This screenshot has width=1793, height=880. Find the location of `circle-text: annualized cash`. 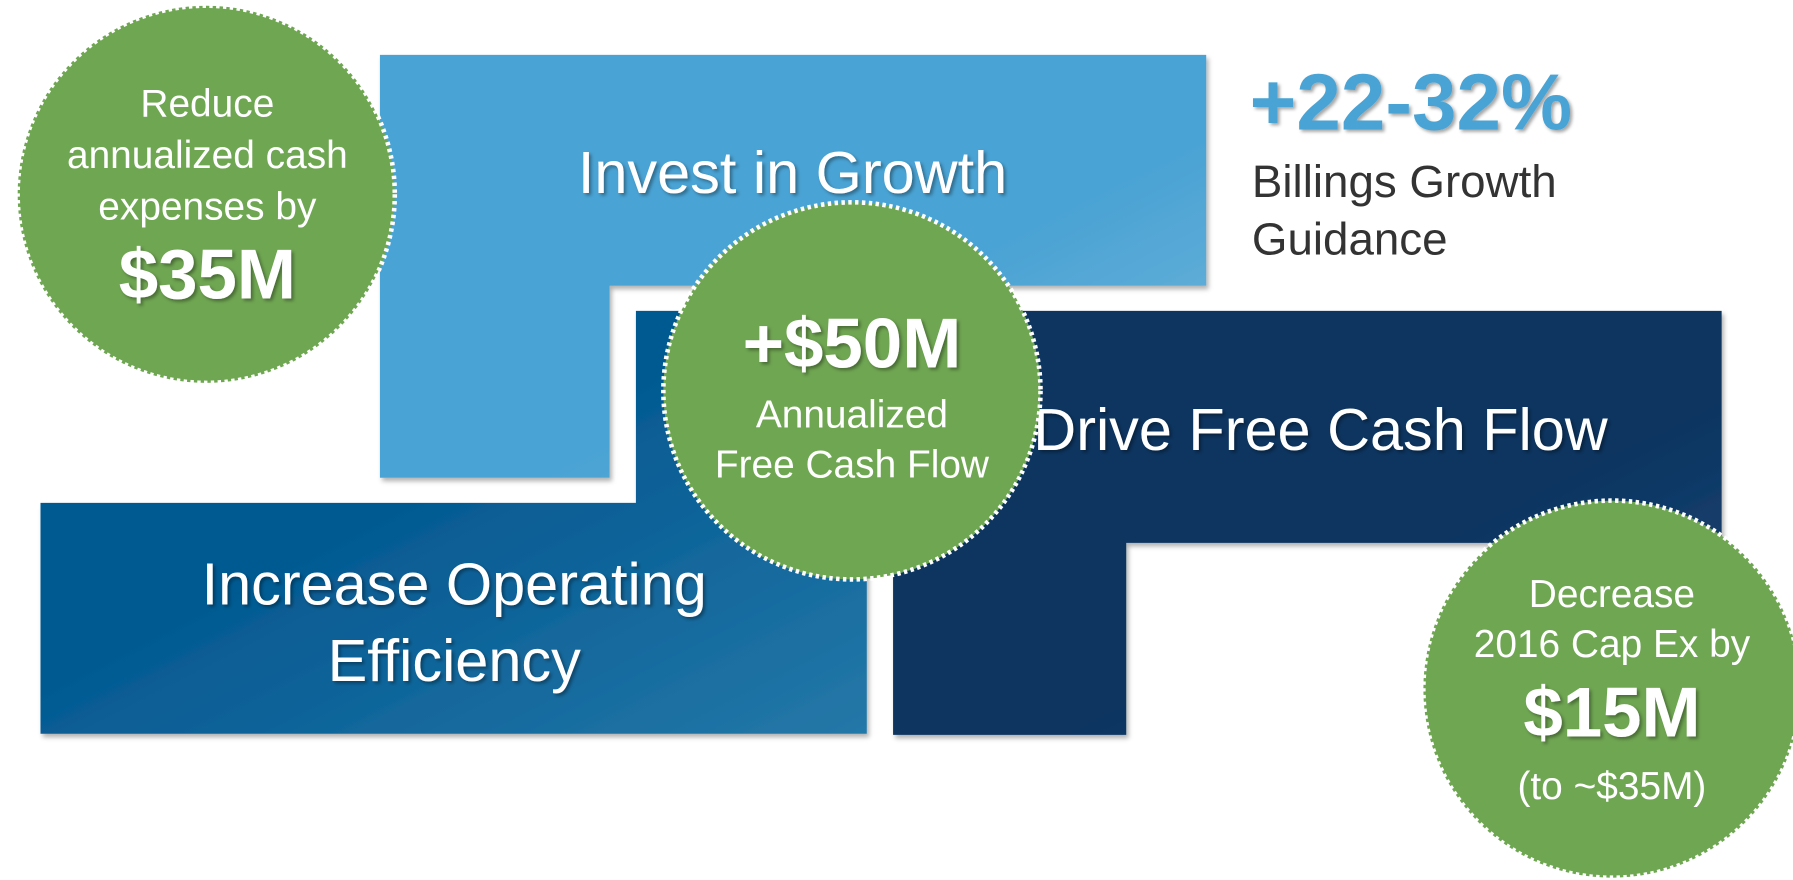

circle-text: annualized cash is located at coordinates (207, 155).